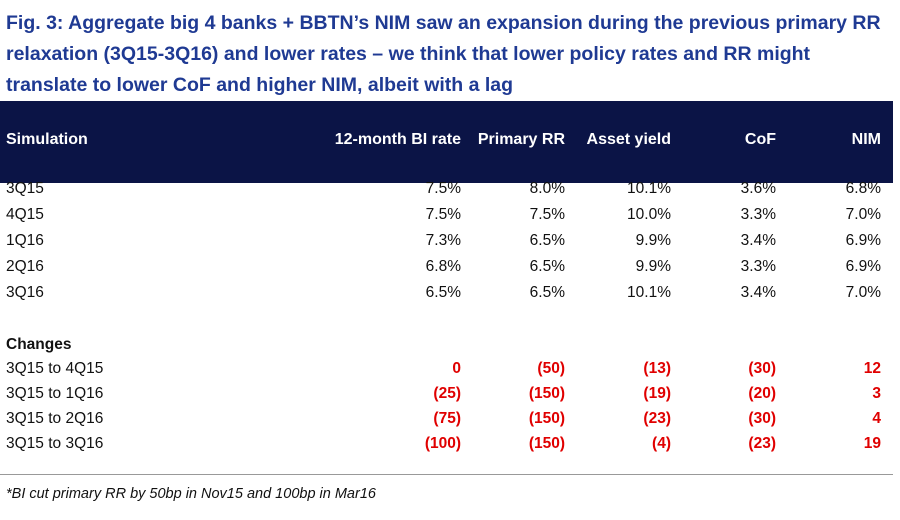 This screenshot has width=900, height=520. Describe the element at coordinates (657, 418) in the screenshot. I see `asset-yield-change: (23)` at that location.